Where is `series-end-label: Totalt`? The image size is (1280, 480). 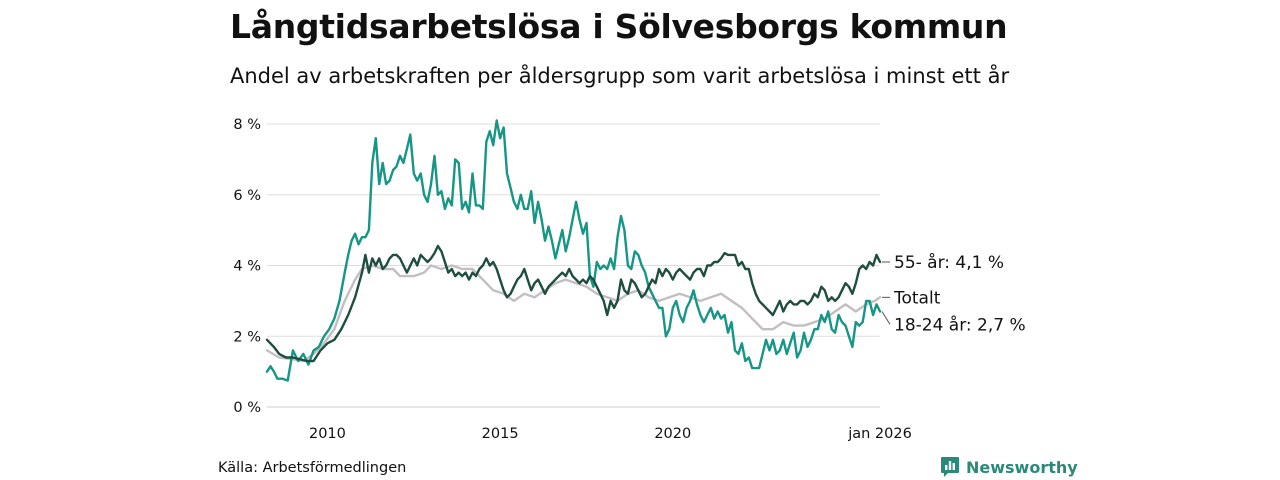
series-end-label: Totalt is located at coordinates (917, 298).